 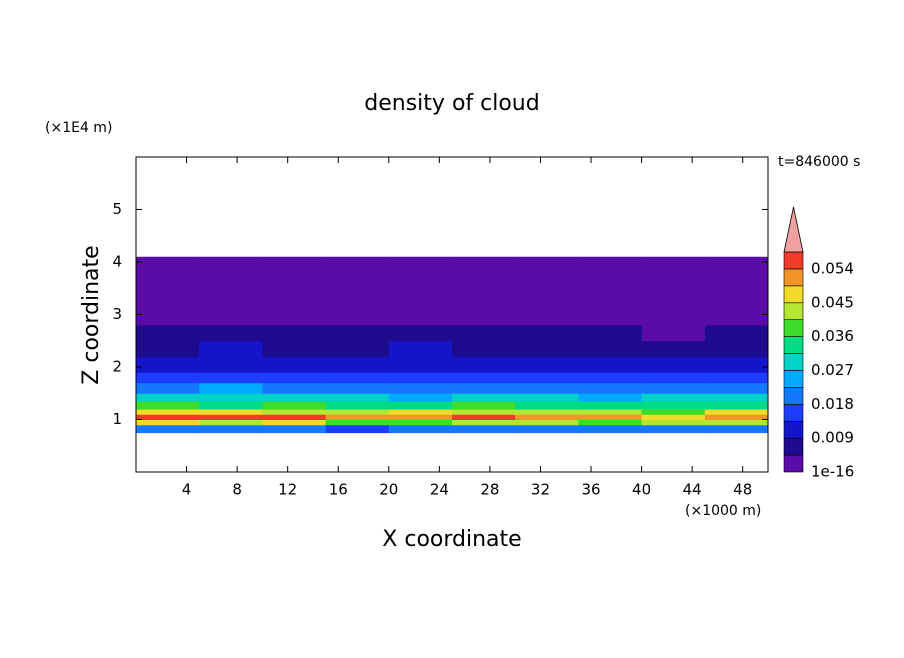 What do you see at coordinates (117, 262) in the screenshot?
I see `y-tick-label: 4` at bounding box center [117, 262].